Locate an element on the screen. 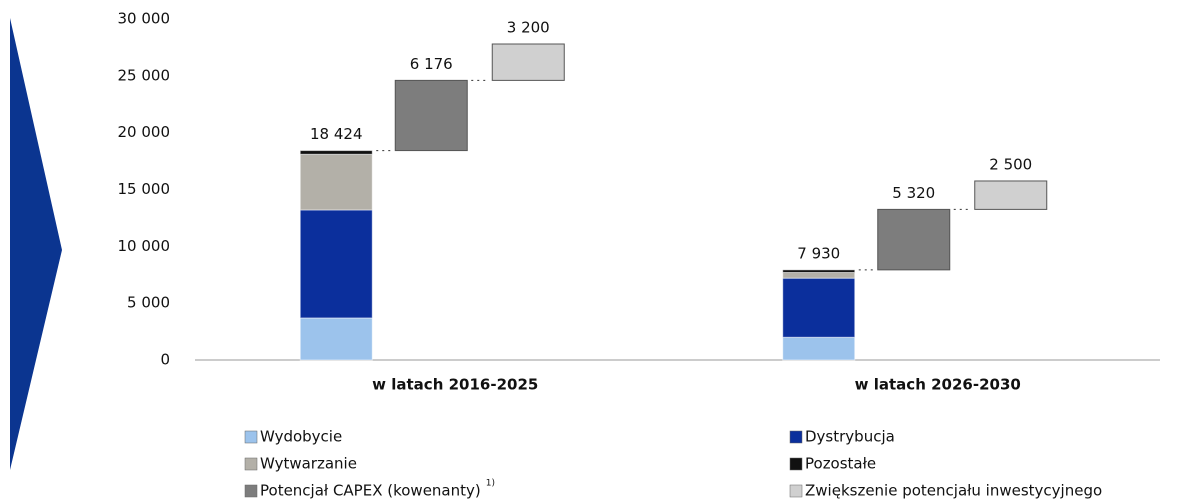 The height and width of the screenshot is (502, 1198). total-label: 7 930 is located at coordinates (818, 253).